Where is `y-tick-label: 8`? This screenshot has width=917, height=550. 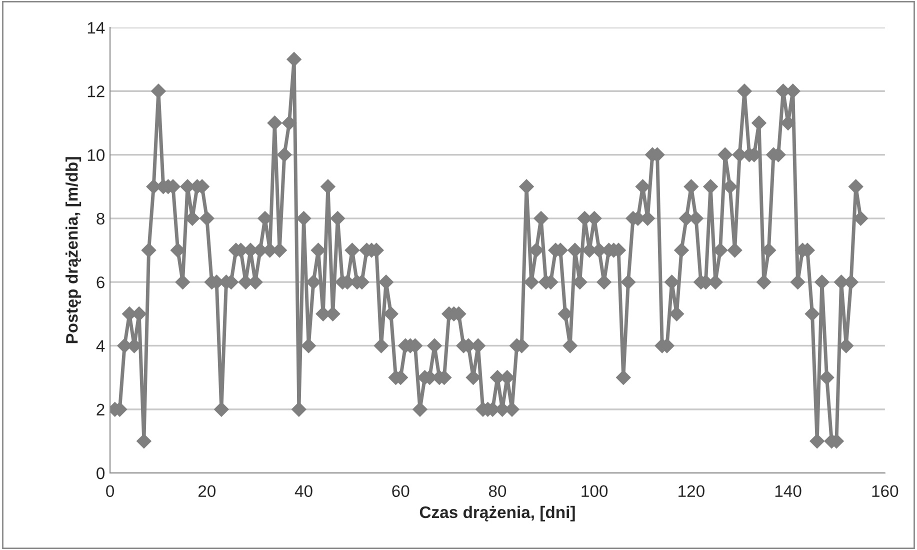 y-tick-label: 8 is located at coordinates (100, 218).